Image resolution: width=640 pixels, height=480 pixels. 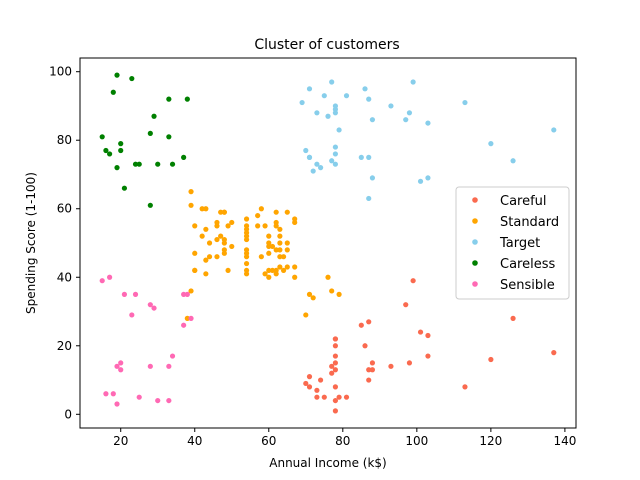 I want to click on series-standard, so click(x=263, y=255).